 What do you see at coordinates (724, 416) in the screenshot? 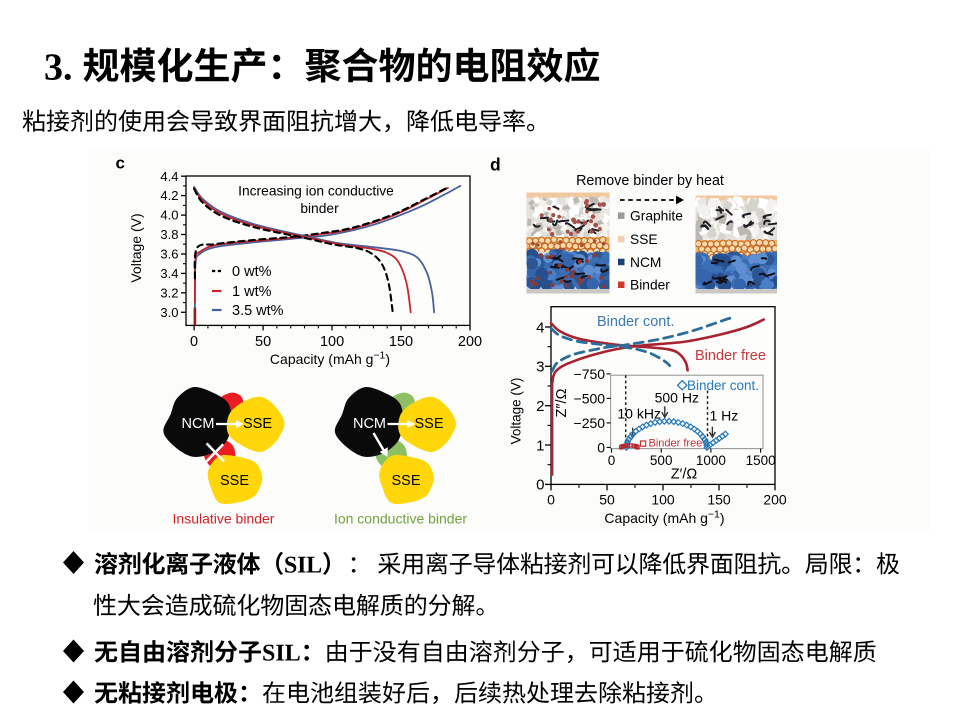
I see `svg-text: 1 Hz` at bounding box center [724, 416].